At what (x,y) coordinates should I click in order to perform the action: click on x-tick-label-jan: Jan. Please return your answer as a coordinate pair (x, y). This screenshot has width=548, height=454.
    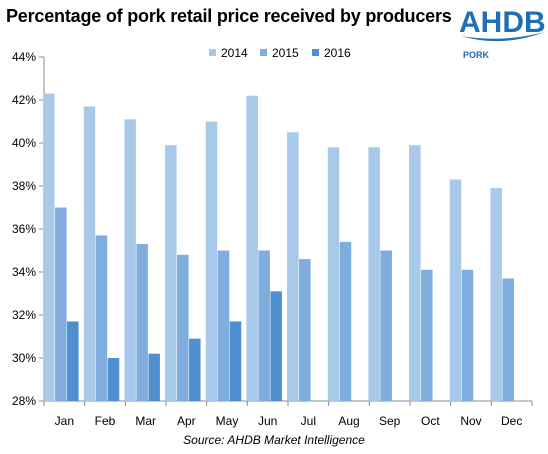
    Looking at the image, I should click on (64, 421).